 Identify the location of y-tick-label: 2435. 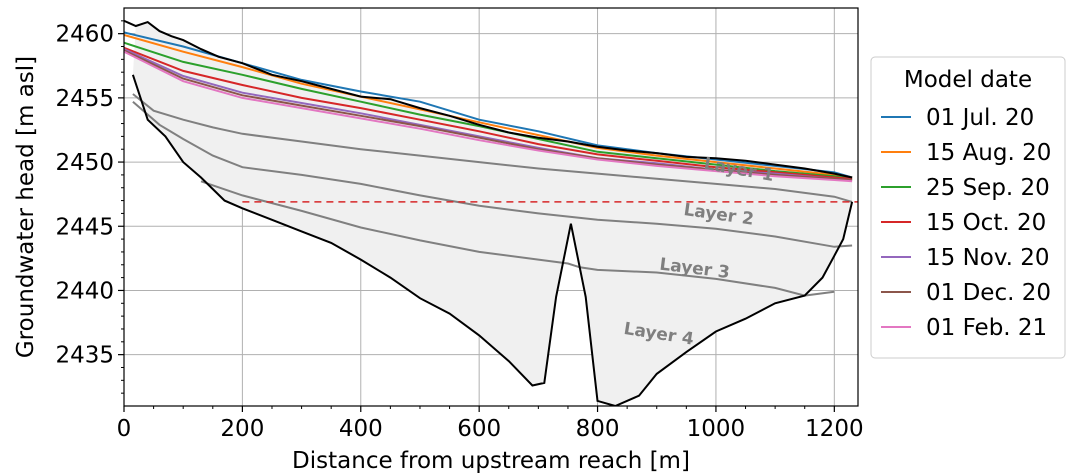
(84, 356).